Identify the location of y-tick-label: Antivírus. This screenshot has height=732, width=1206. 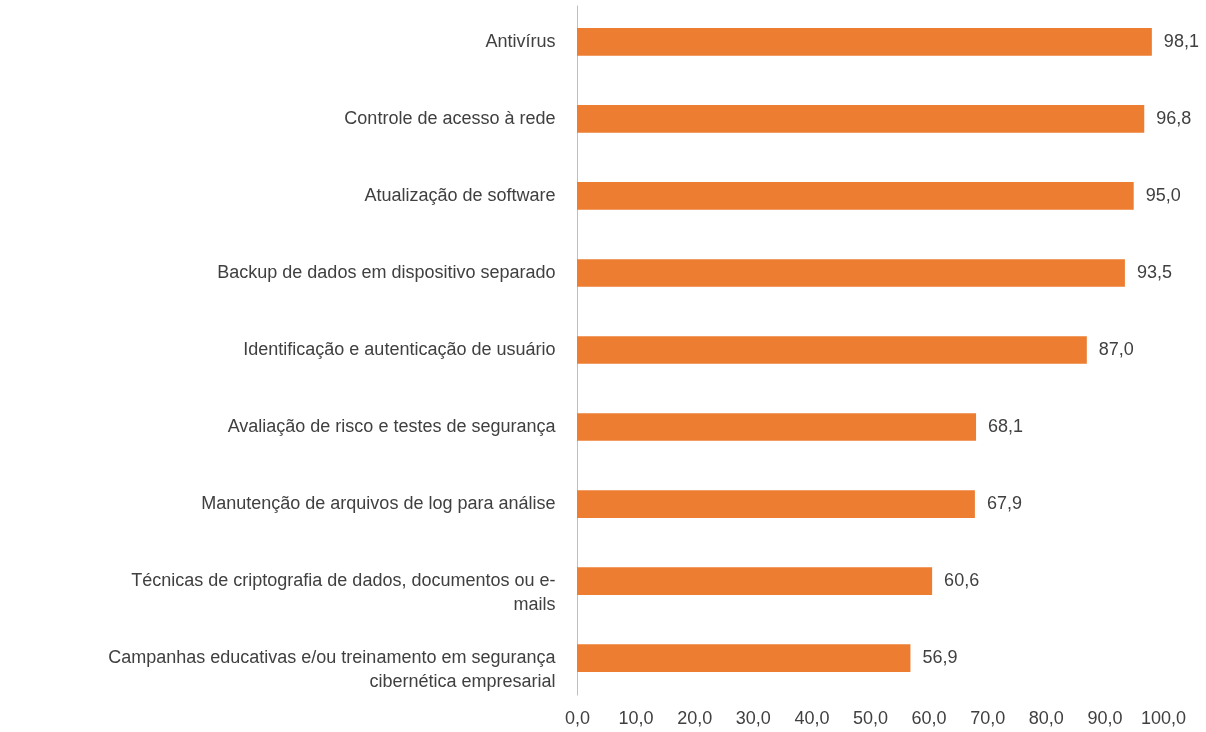
(520, 40).